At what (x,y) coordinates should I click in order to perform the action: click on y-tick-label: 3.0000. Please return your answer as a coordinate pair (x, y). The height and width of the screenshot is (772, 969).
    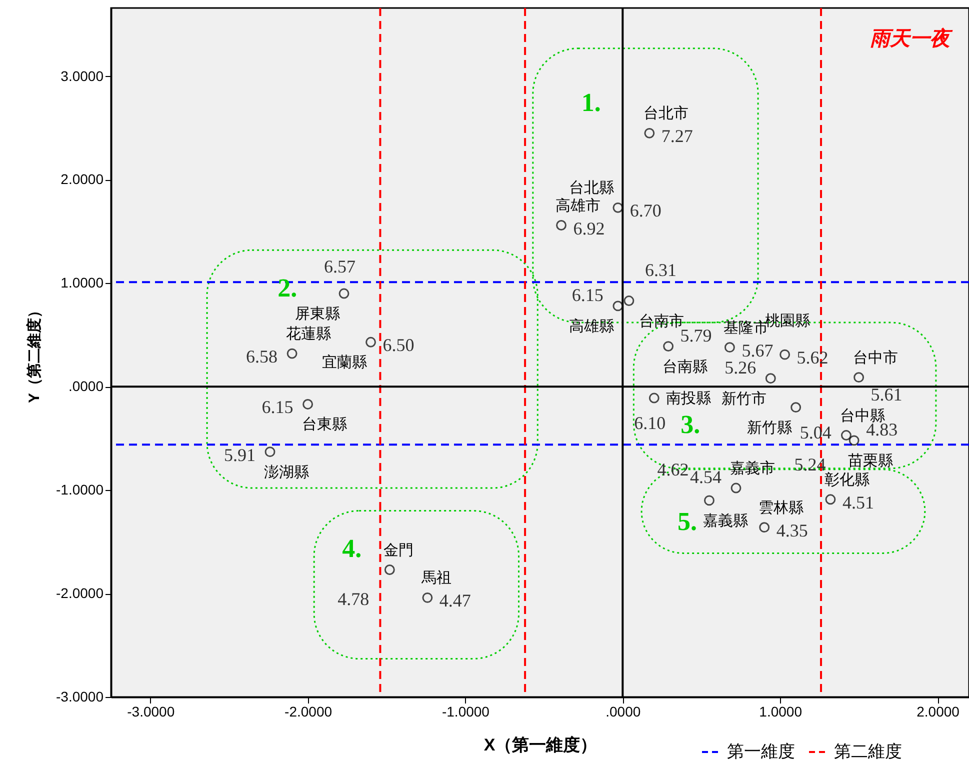
    Looking at the image, I should click on (82, 76).